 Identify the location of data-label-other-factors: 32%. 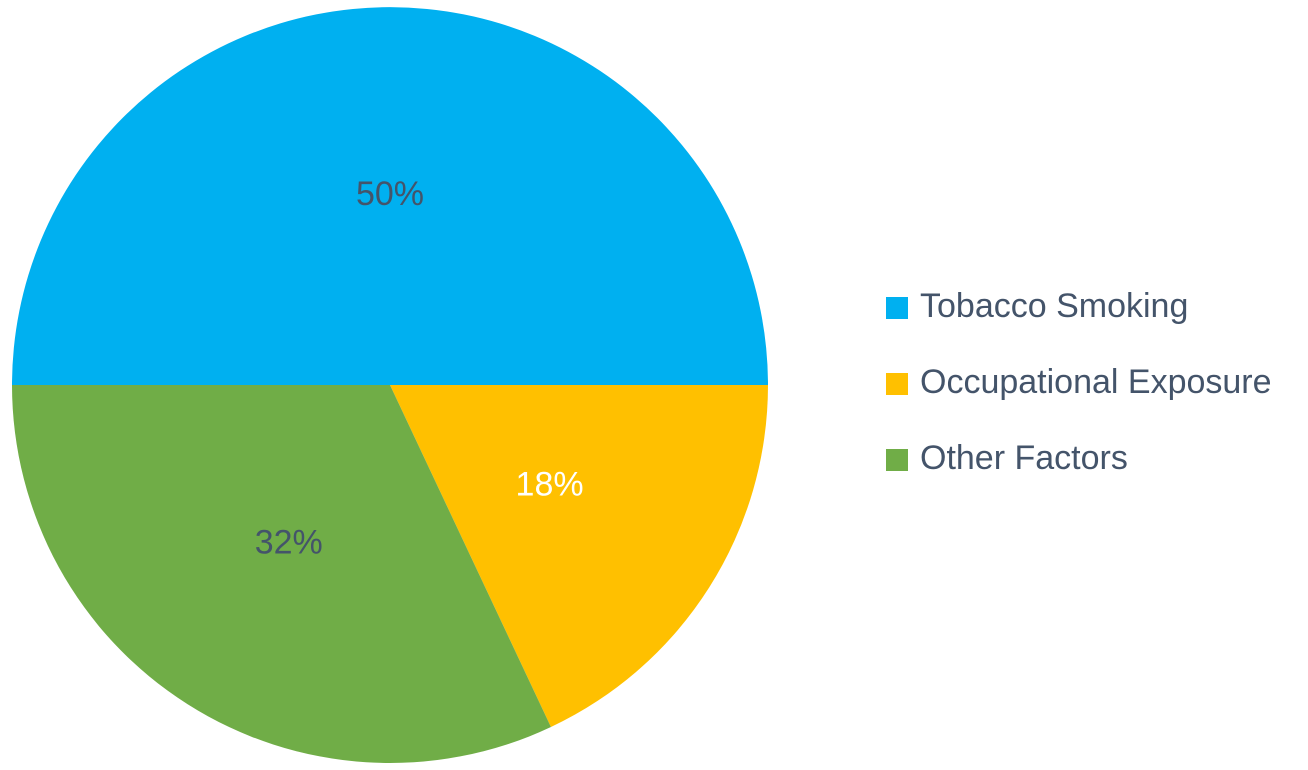
(289, 543).